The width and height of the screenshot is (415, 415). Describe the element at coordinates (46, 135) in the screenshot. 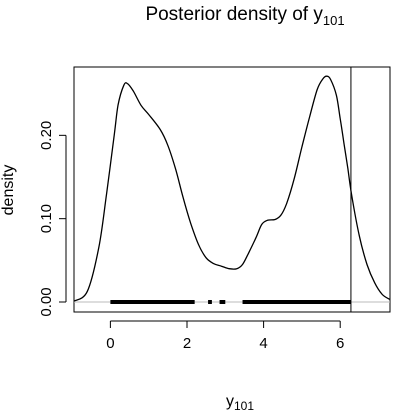

I see `y-tick-label-2: 0.20` at that location.